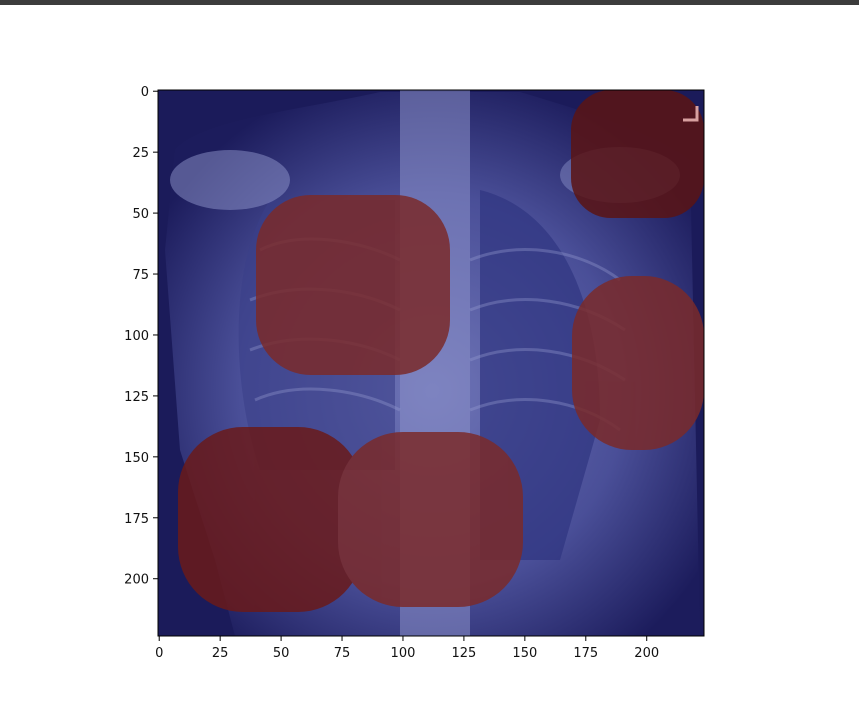 The width and height of the screenshot is (859, 714). I want to click on x-tick-label: 175, so click(585, 653).